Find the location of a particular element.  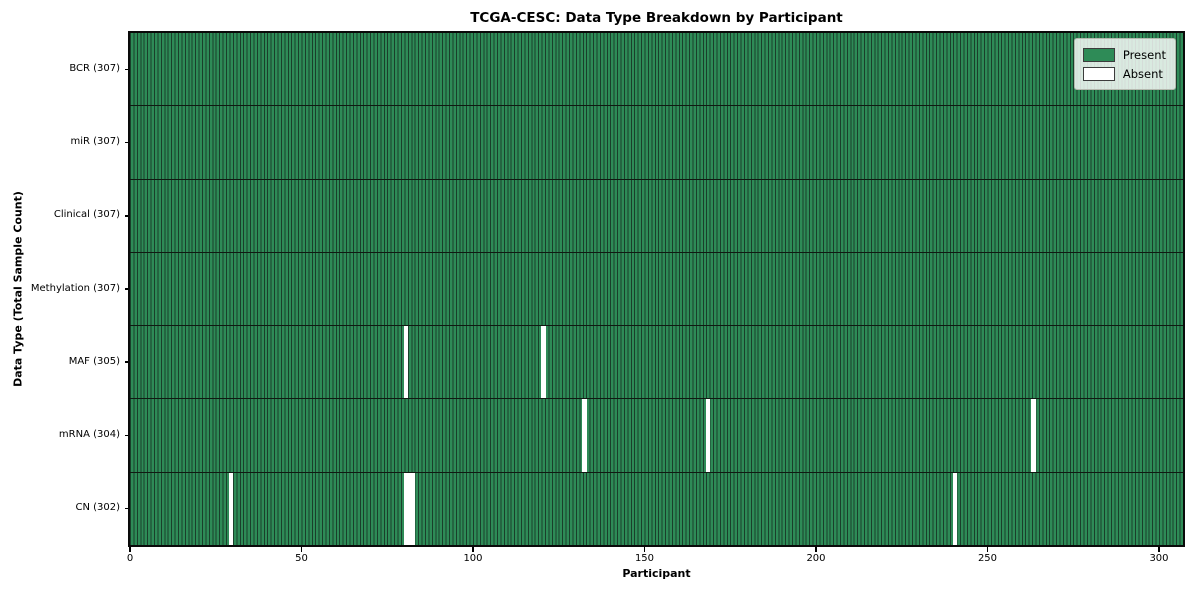

heatmap-row-MAF is located at coordinates (656, 363).